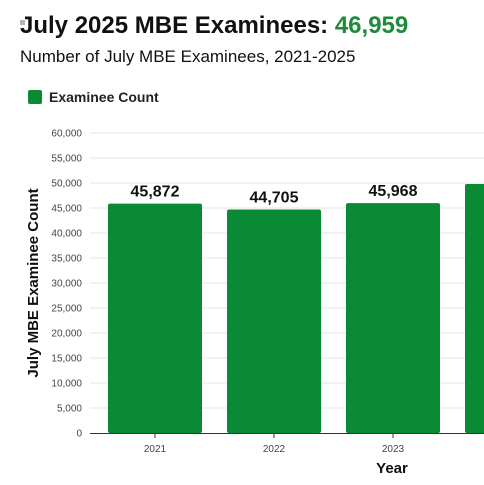  Describe the element at coordinates (393, 191) in the screenshot. I see `data-label: 45,968` at that location.